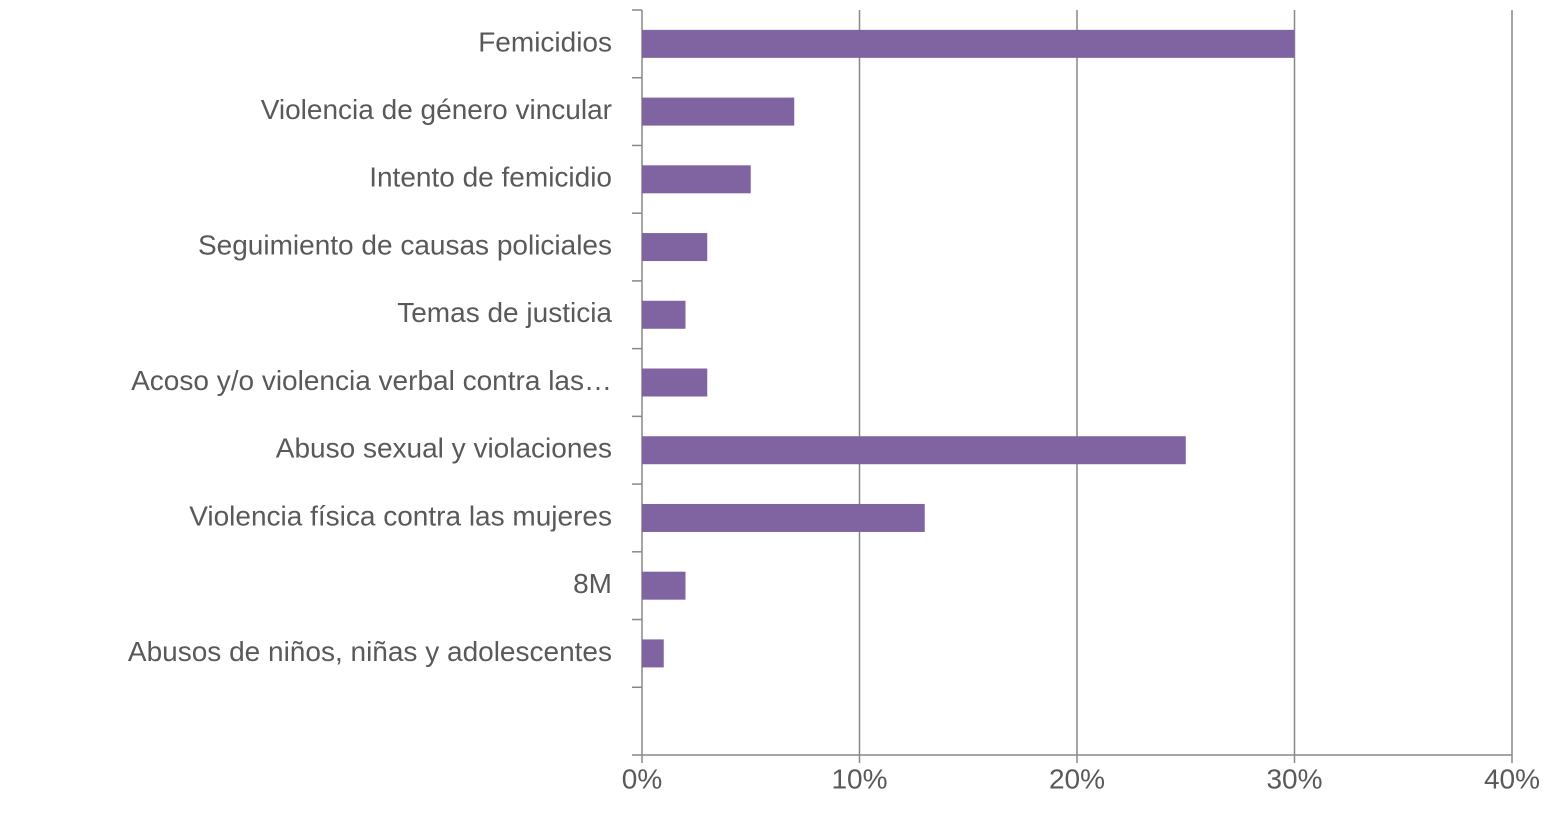 This screenshot has width=1557, height=813. I want to click on y-tick-label: Violencia de género vincular, so click(436, 109).